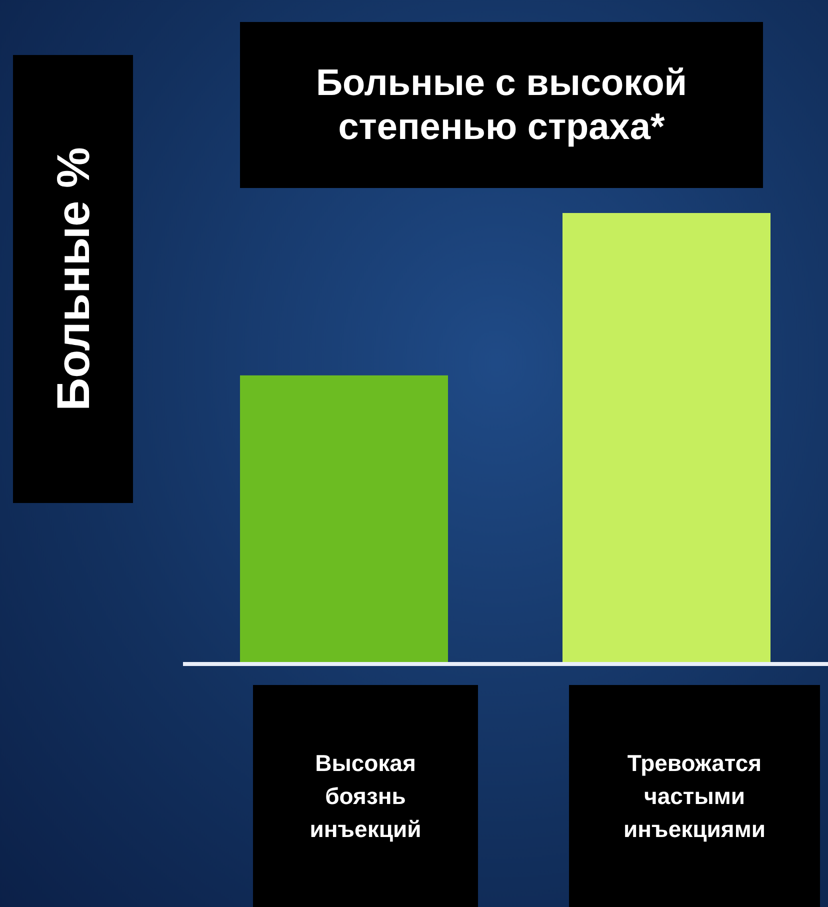 The image size is (828, 907). What do you see at coordinates (73, 279) in the screenshot?
I see `y-axis-title: Больные %` at bounding box center [73, 279].